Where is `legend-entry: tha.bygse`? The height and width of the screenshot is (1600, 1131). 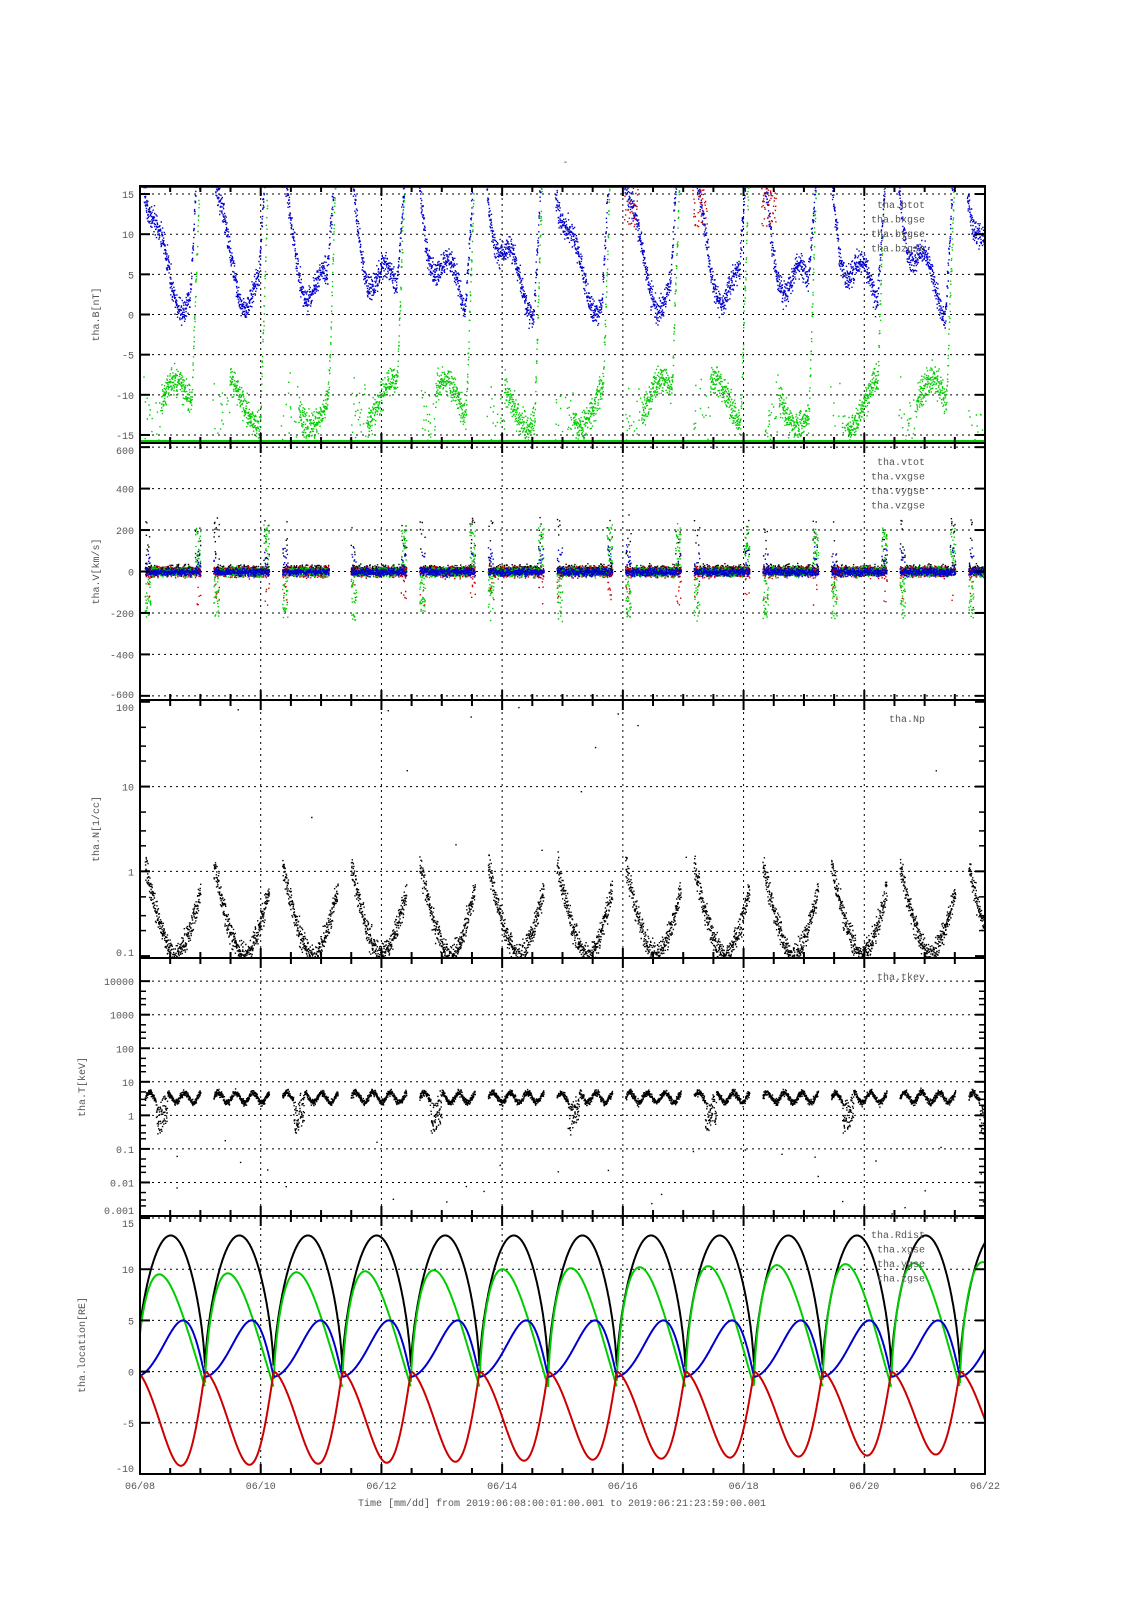 legend-entry: tha.bygse is located at coordinates (898, 235).